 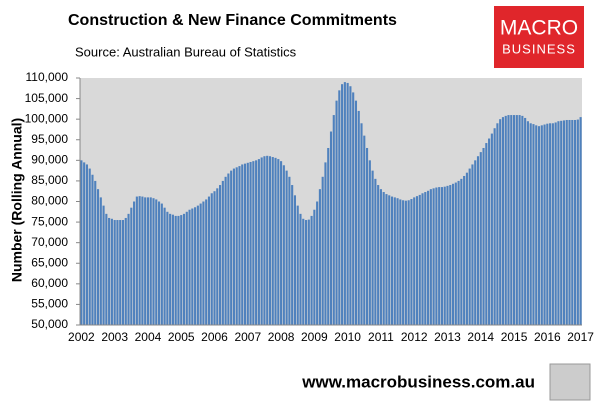 What do you see at coordinates (81, 337) in the screenshot?
I see `x-tick-label: 2002` at bounding box center [81, 337].